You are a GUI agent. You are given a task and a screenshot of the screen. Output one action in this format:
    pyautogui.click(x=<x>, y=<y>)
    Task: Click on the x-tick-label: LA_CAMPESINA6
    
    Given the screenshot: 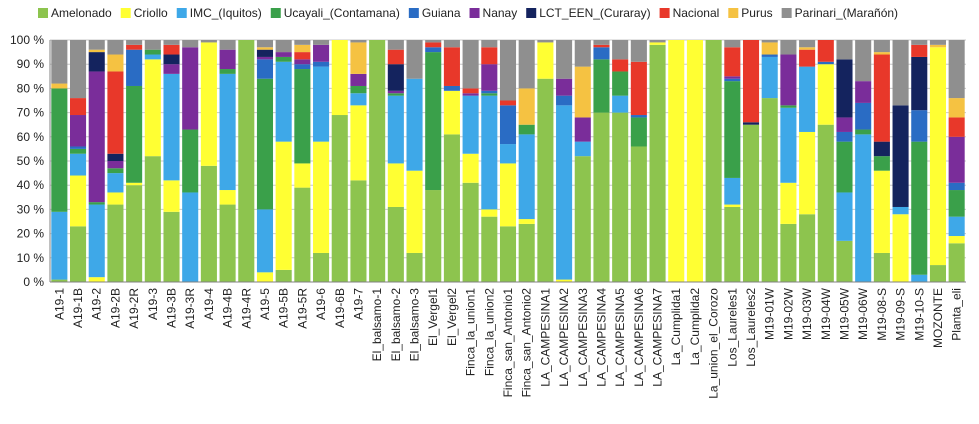 What is the action you would take?
    pyautogui.click(x=639, y=337)
    